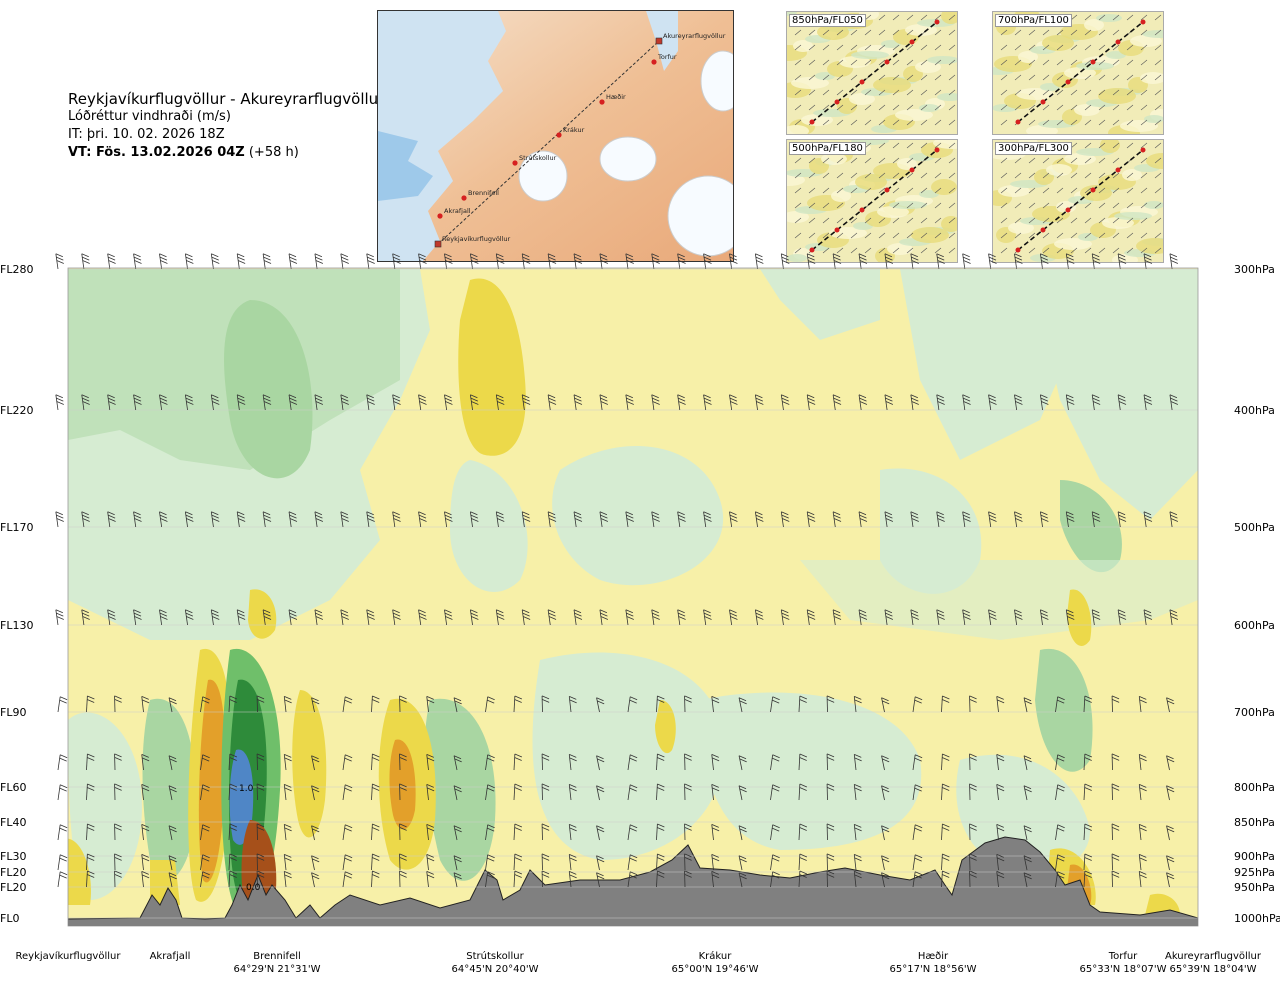  Describe the element at coordinates (887, 190) in the screenshot. I see `mini-waypoint` at that location.